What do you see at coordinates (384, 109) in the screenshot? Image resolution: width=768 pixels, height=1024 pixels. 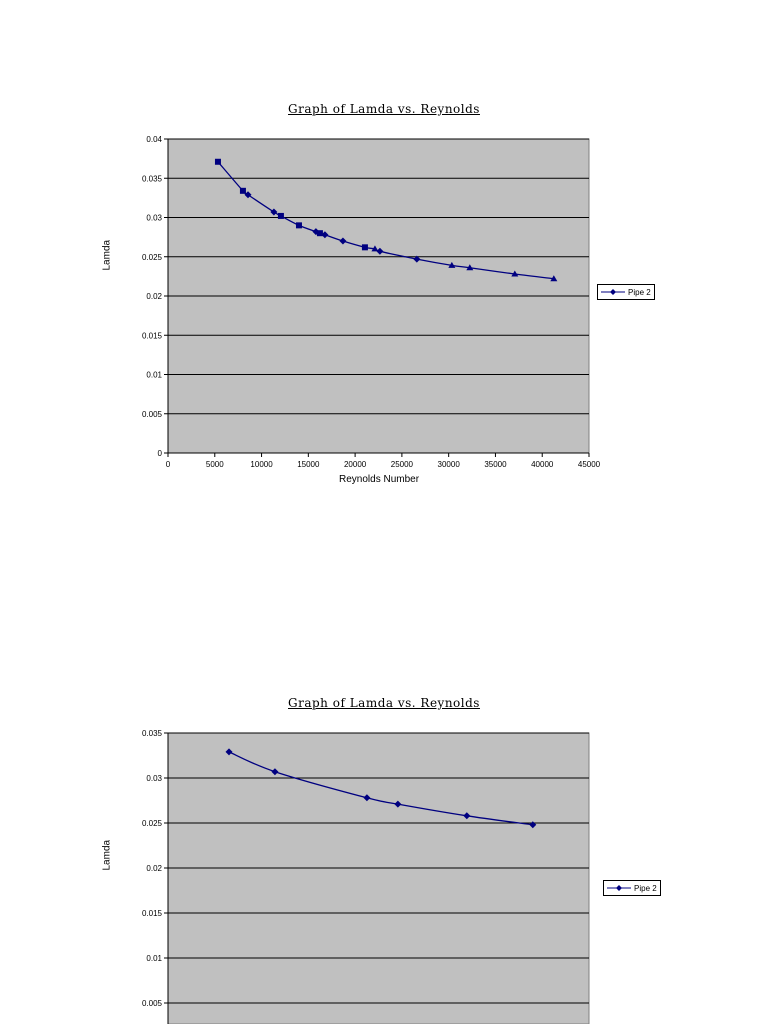 I see `chart-1-title: Graph of Lamda vs. Reynolds` at bounding box center [384, 109].